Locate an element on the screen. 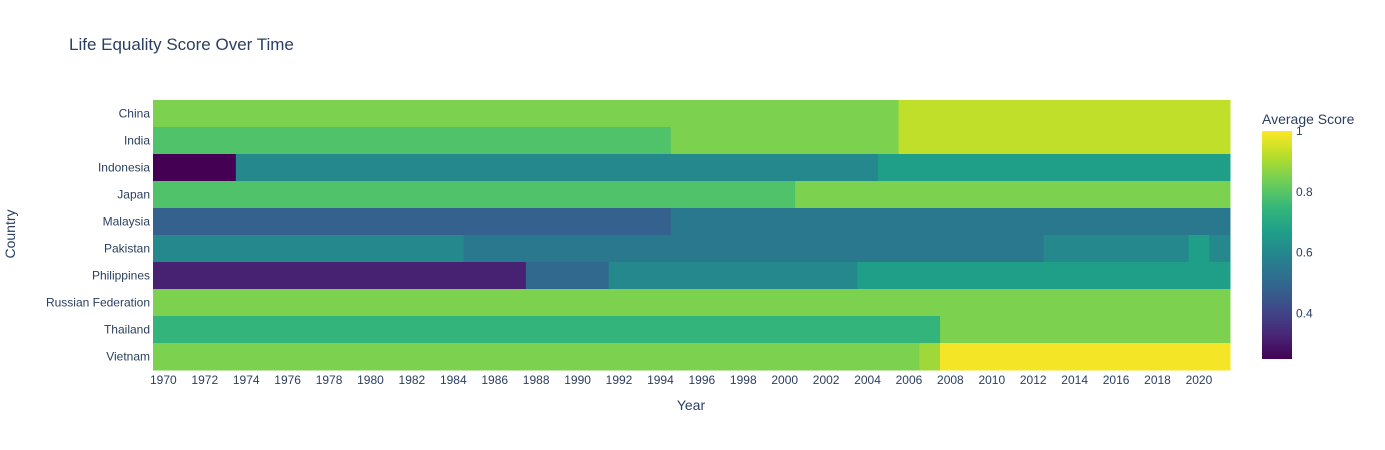 The height and width of the screenshot is (450, 1385). x-axis-title: Year is located at coordinates (691, 405).